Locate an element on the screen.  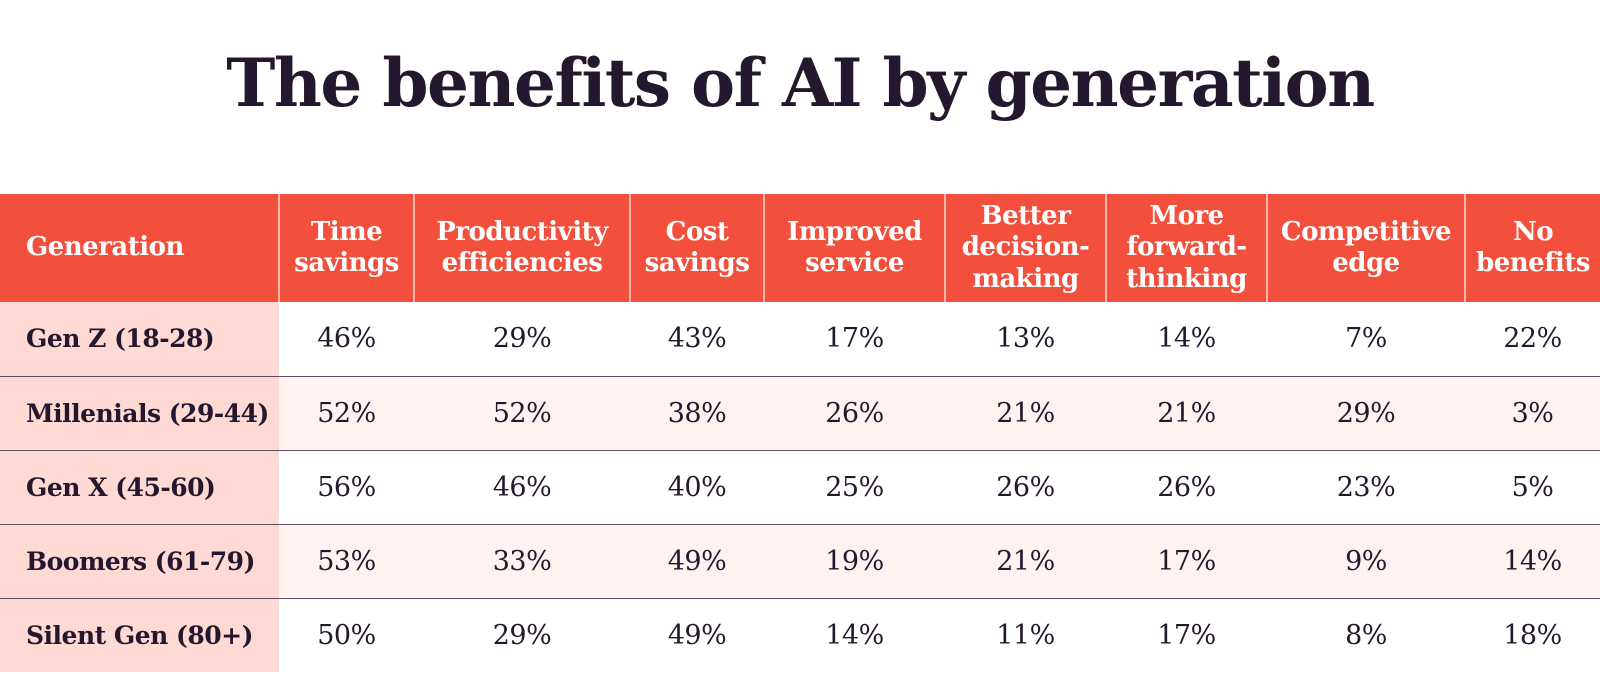
column-header: No benefits is located at coordinates (1532, 248).